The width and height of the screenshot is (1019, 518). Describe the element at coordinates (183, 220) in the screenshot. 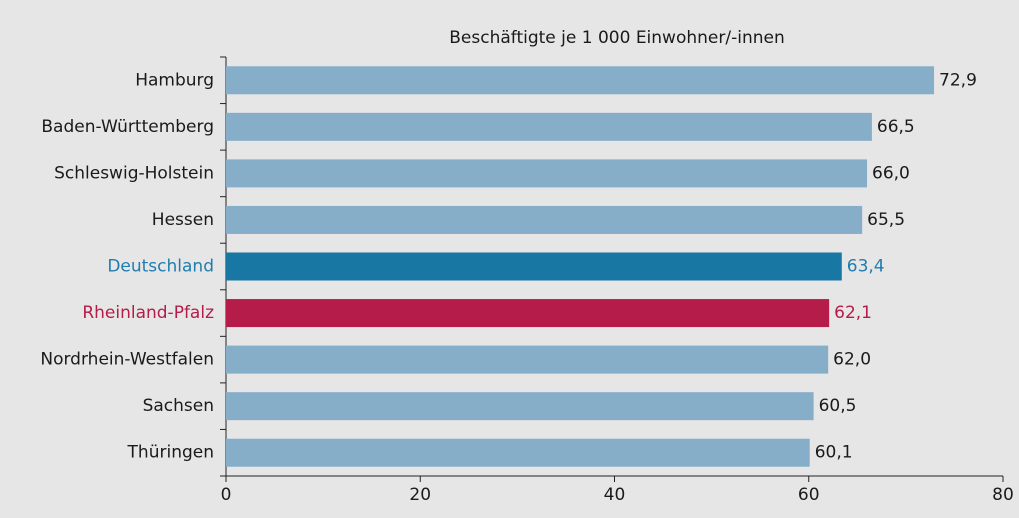

I see `y-tick-label: Hessen` at that location.